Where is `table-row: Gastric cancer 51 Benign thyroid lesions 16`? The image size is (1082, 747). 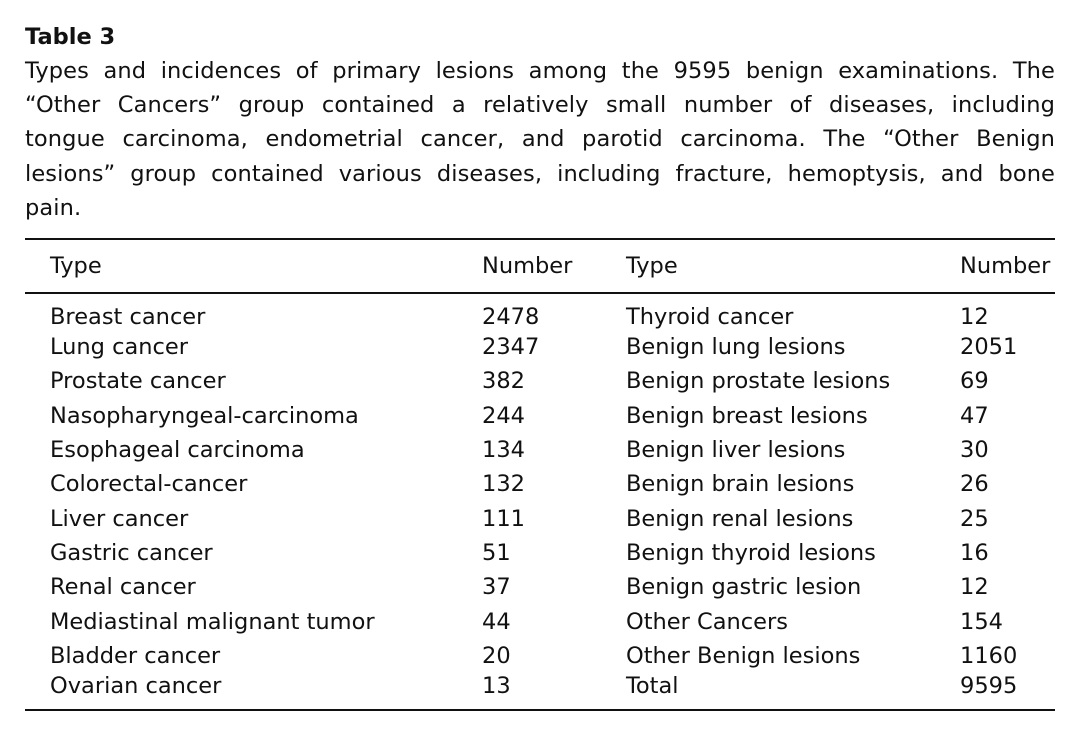 table-row: Gastric cancer 51 Benign thyroid lesions 16 is located at coordinates (540, 553).